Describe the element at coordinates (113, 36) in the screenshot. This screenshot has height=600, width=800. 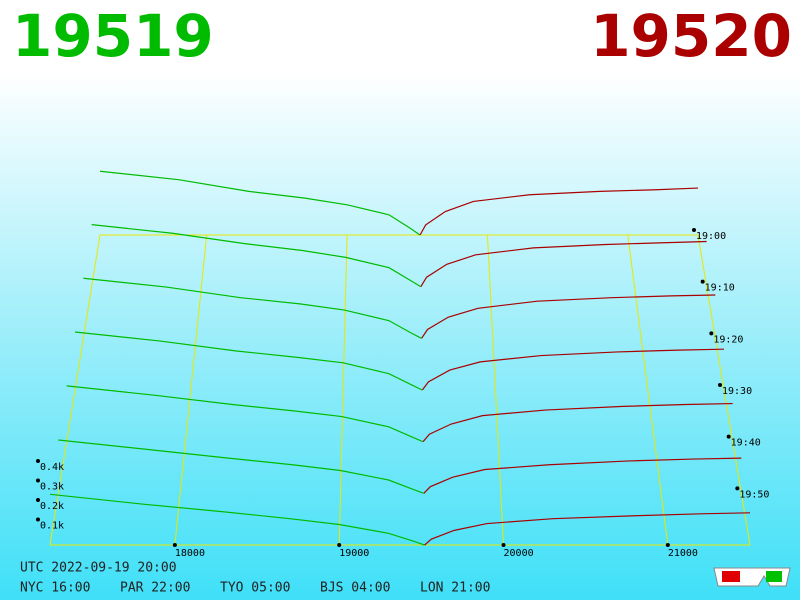
I see `bid-price: 19519` at that location.